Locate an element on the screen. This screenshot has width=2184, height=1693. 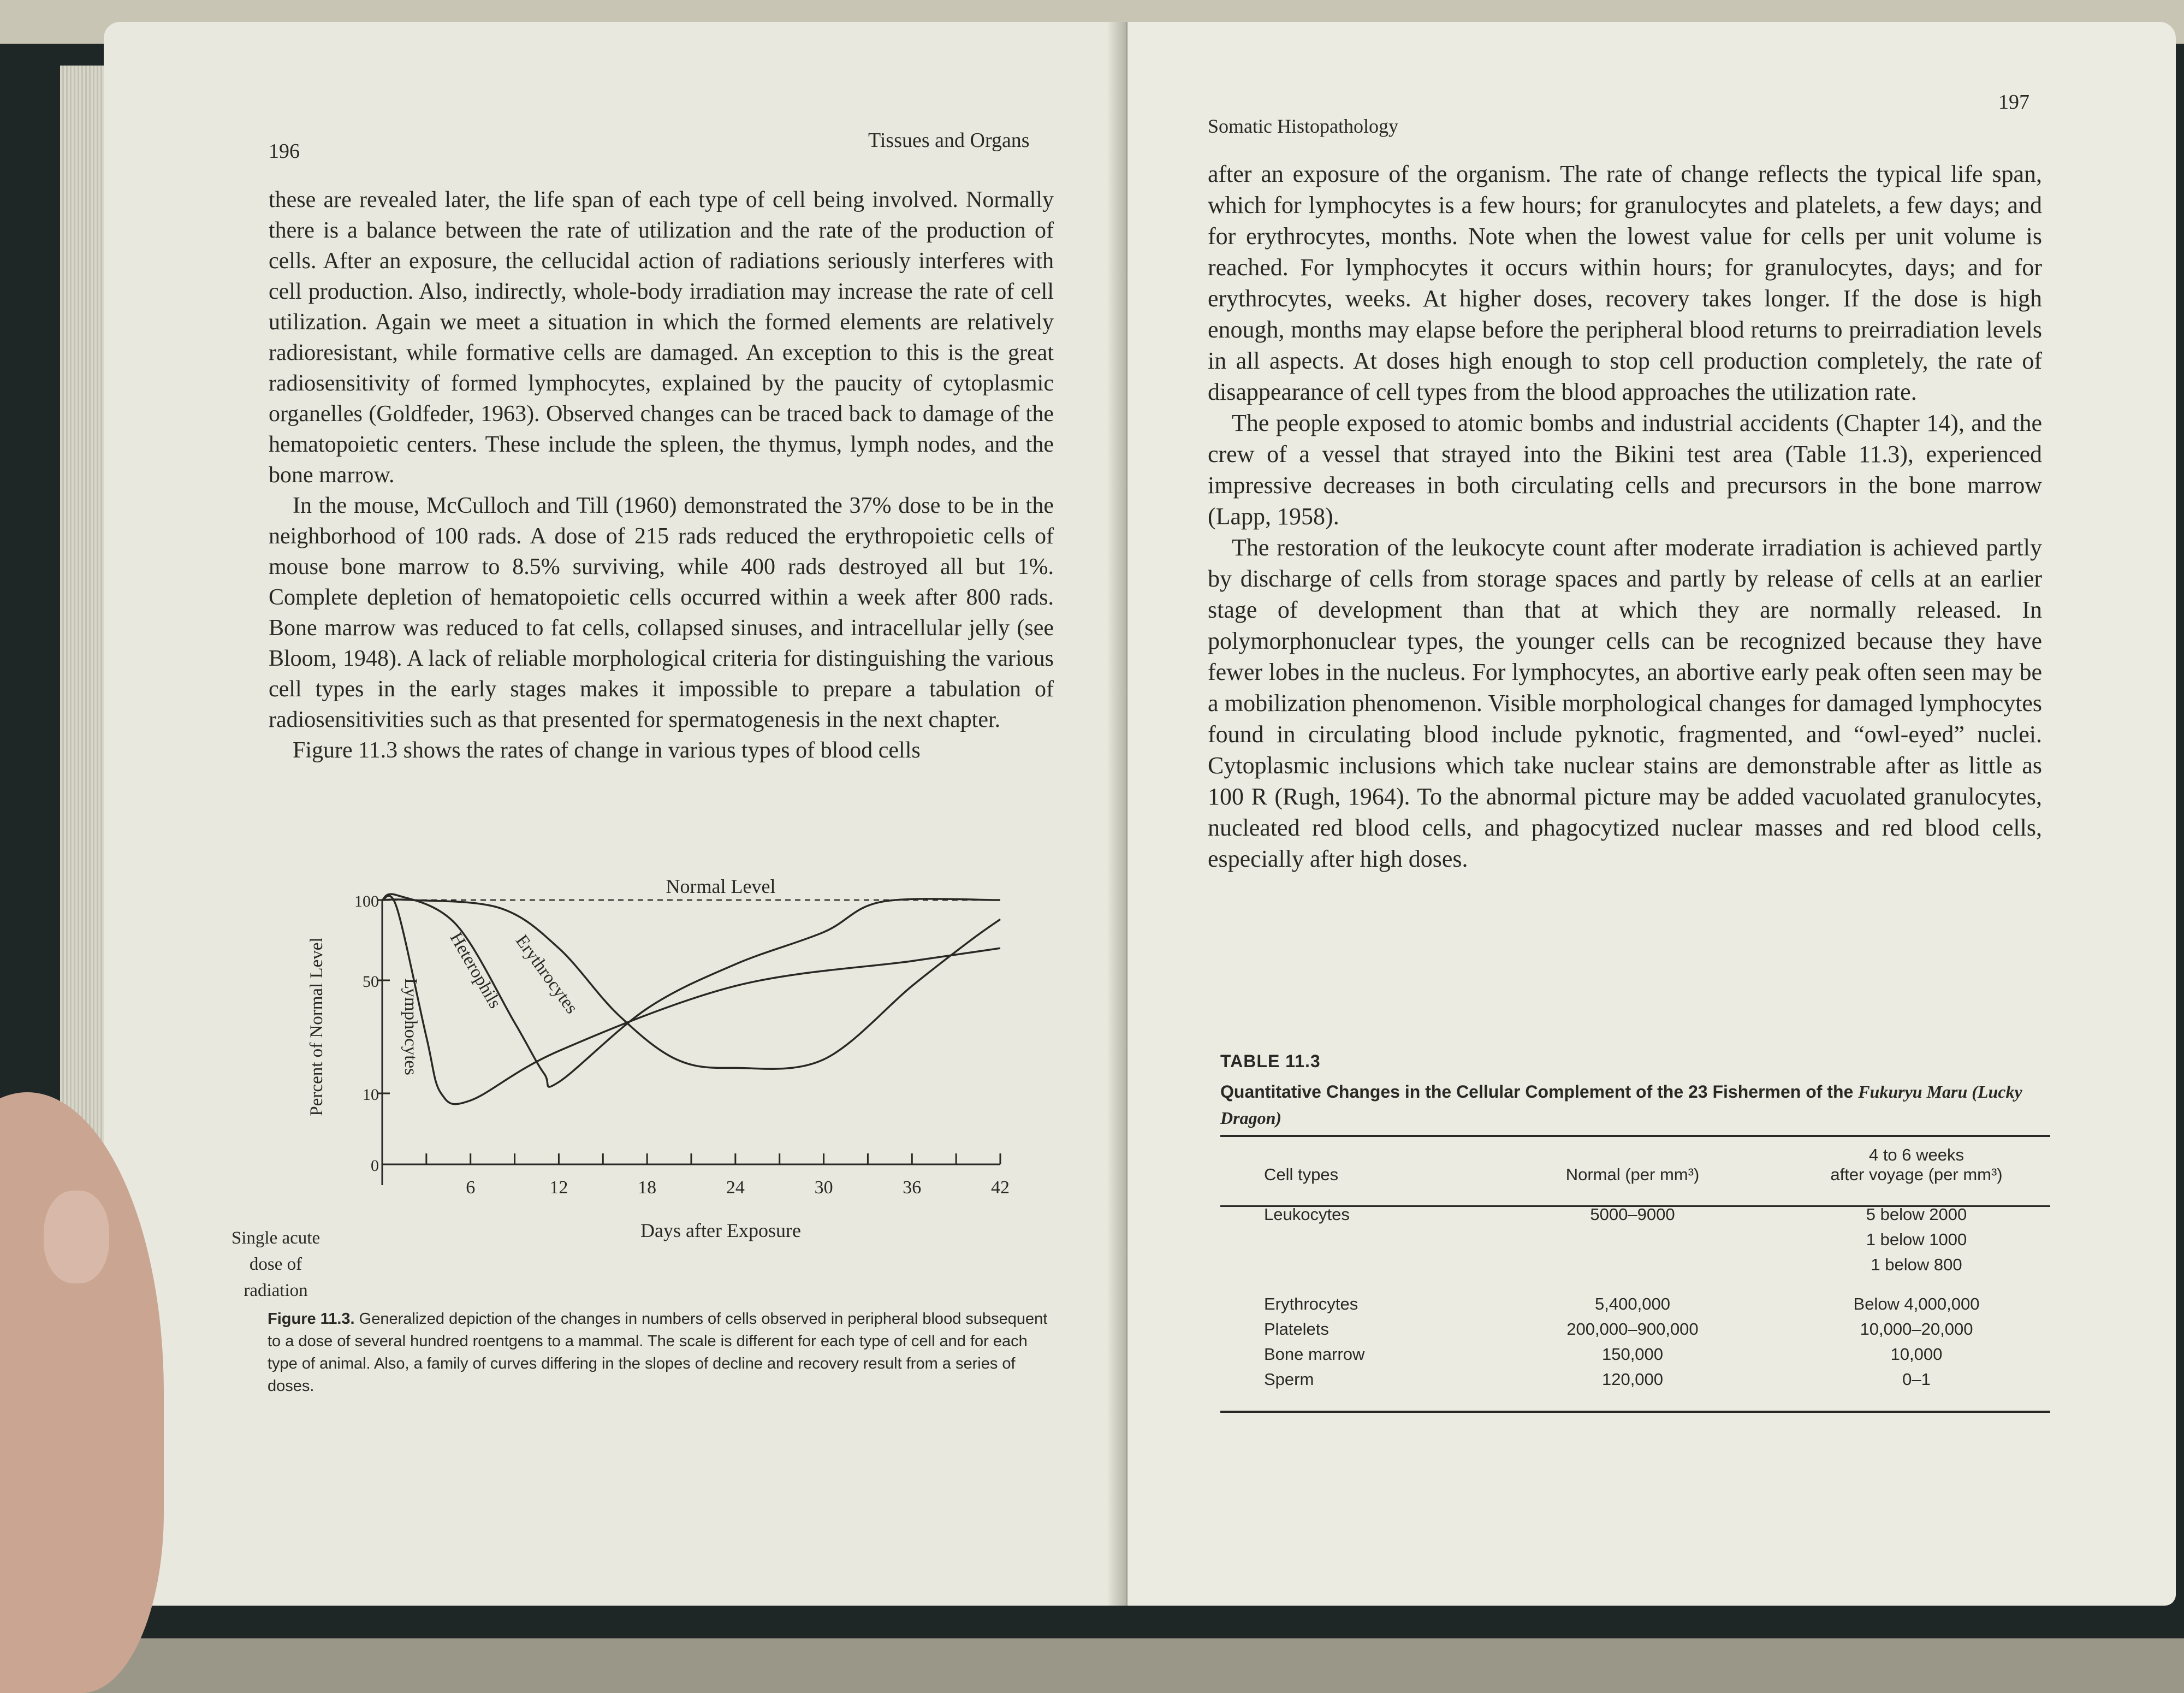
table-row: Bone marrow 150,000 10,000 is located at coordinates (1635, 1354).